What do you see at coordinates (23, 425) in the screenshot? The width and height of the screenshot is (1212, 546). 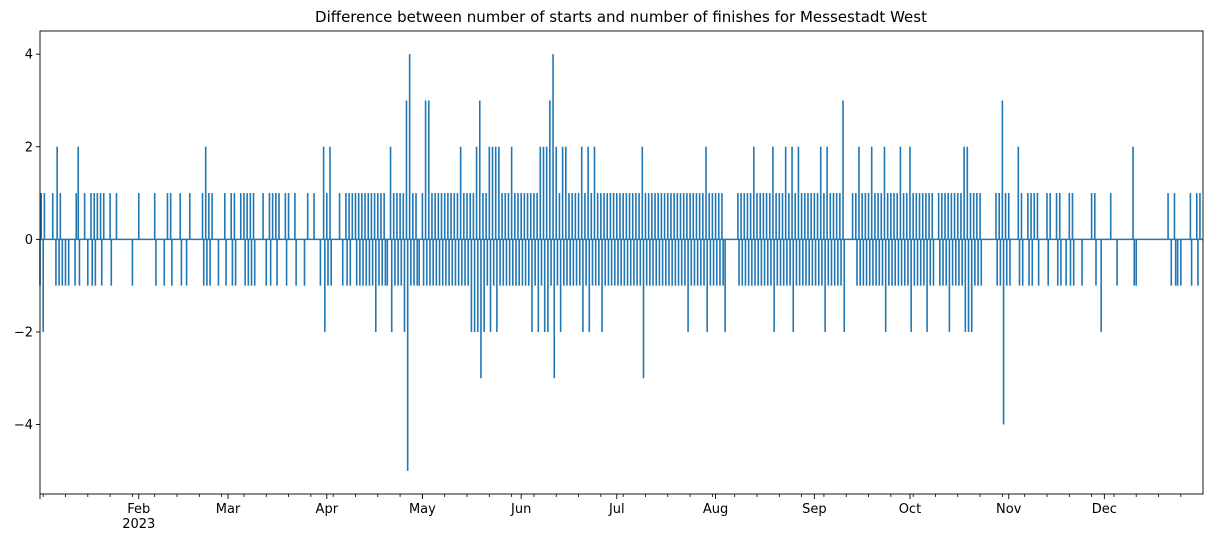 I see `y-tick-label: −4` at bounding box center [23, 425].